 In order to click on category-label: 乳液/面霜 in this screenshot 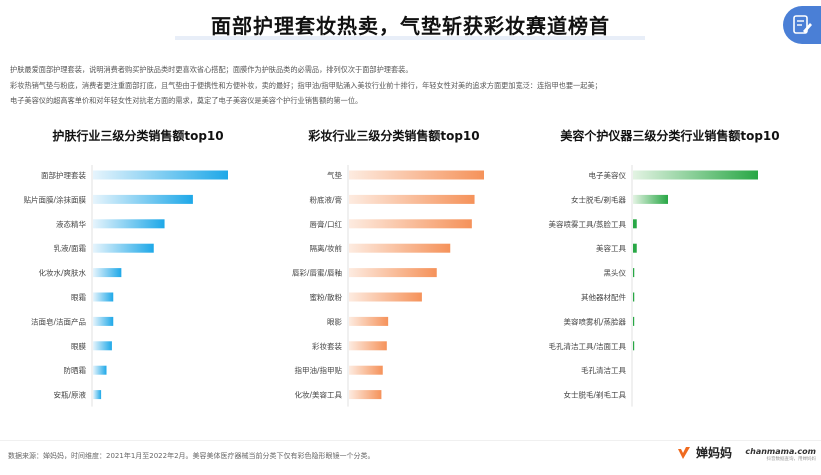, I will do `click(69, 248)`.